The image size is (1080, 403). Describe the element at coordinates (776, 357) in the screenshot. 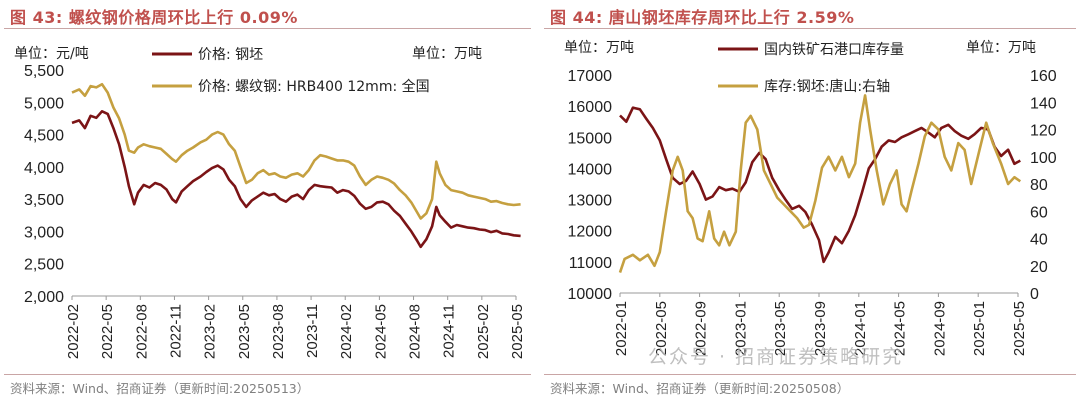

I see `watermark-text: 公众号 · 招商证券策略研究` at that location.